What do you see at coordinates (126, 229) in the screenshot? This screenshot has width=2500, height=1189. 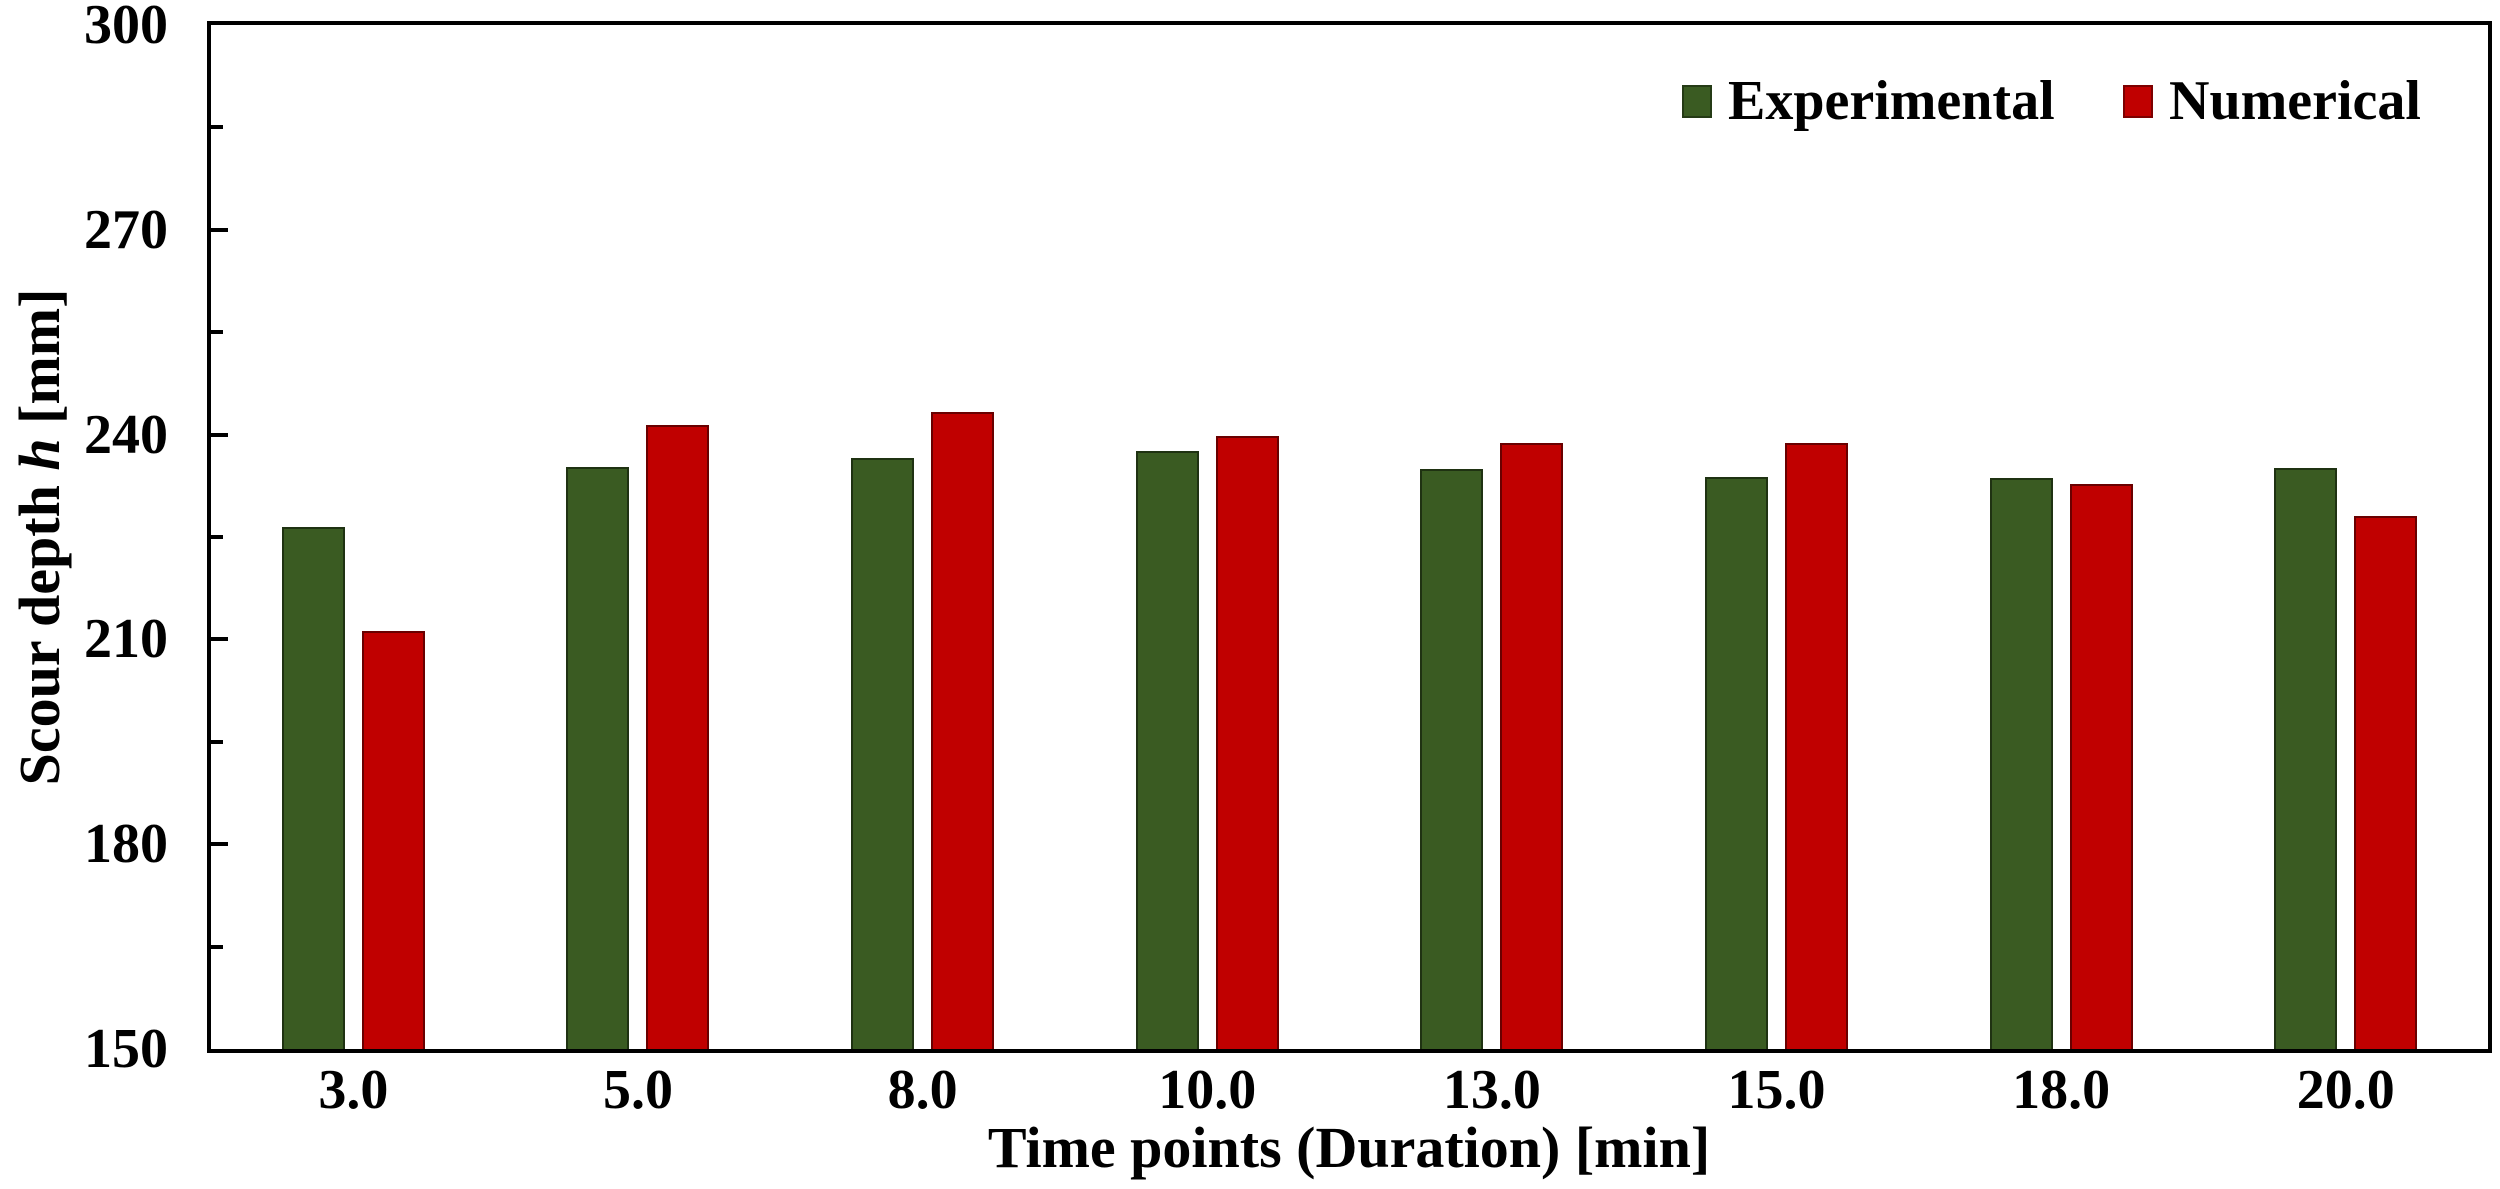 I see `y-axis-tick-label: 270` at bounding box center [126, 229].